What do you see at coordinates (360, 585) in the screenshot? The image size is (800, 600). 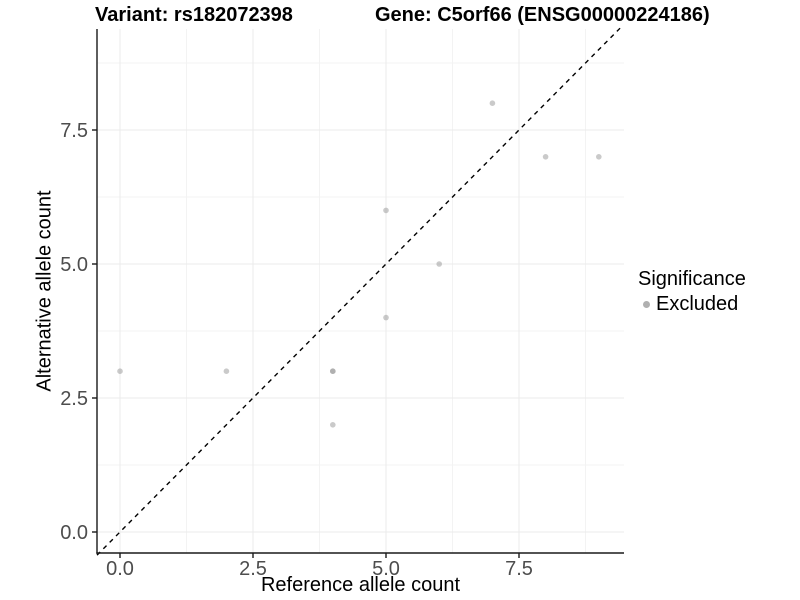 I see `x-axis-title: Reference allele count` at bounding box center [360, 585].